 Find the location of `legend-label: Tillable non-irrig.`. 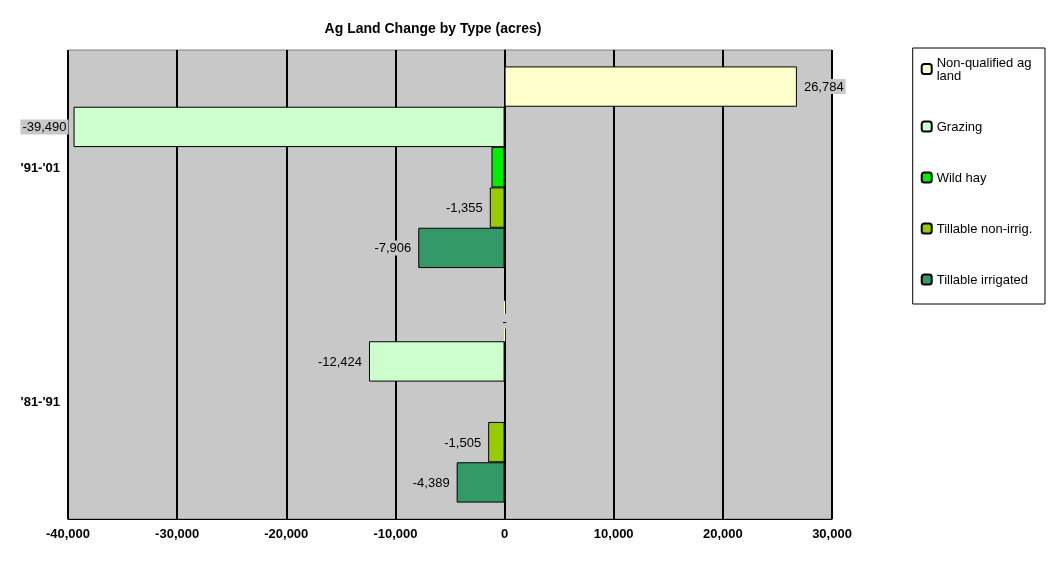

legend-label: Tillable non-irrig. is located at coordinates (984, 228).